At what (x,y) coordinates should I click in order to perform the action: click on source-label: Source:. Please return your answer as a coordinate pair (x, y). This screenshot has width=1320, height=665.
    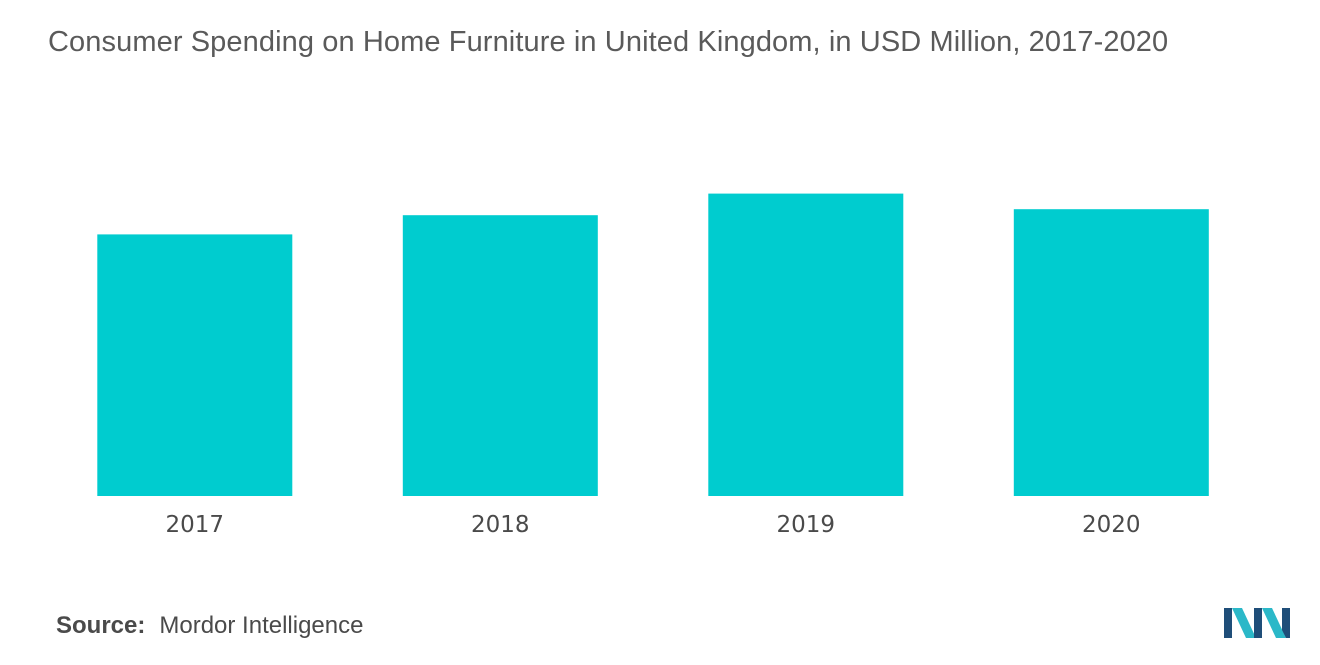
    Looking at the image, I should click on (101, 625).